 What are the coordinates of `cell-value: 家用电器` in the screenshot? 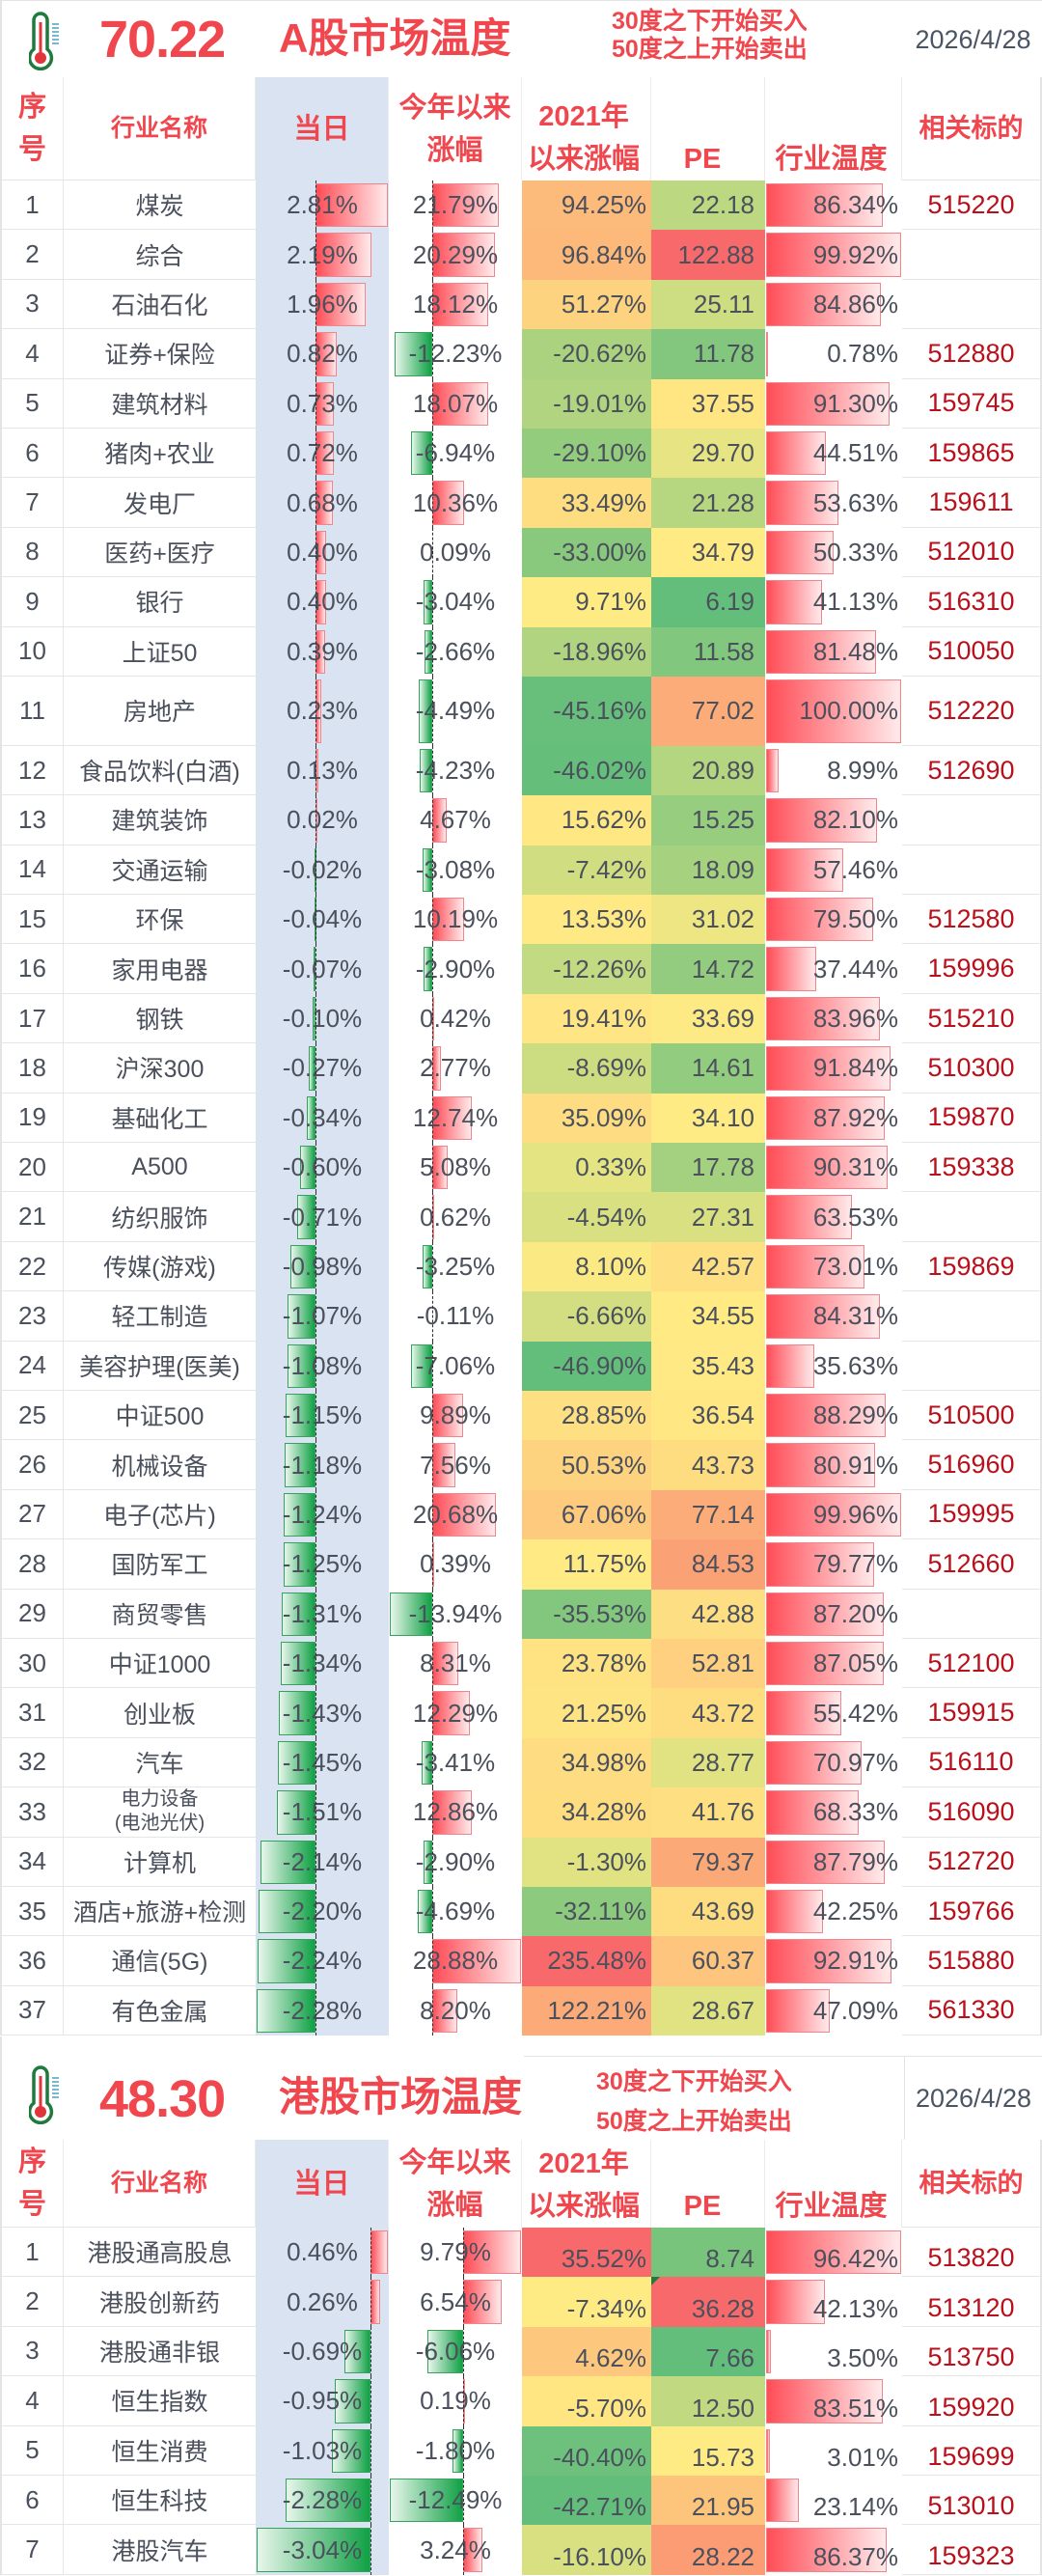 It's located at (159, 970).